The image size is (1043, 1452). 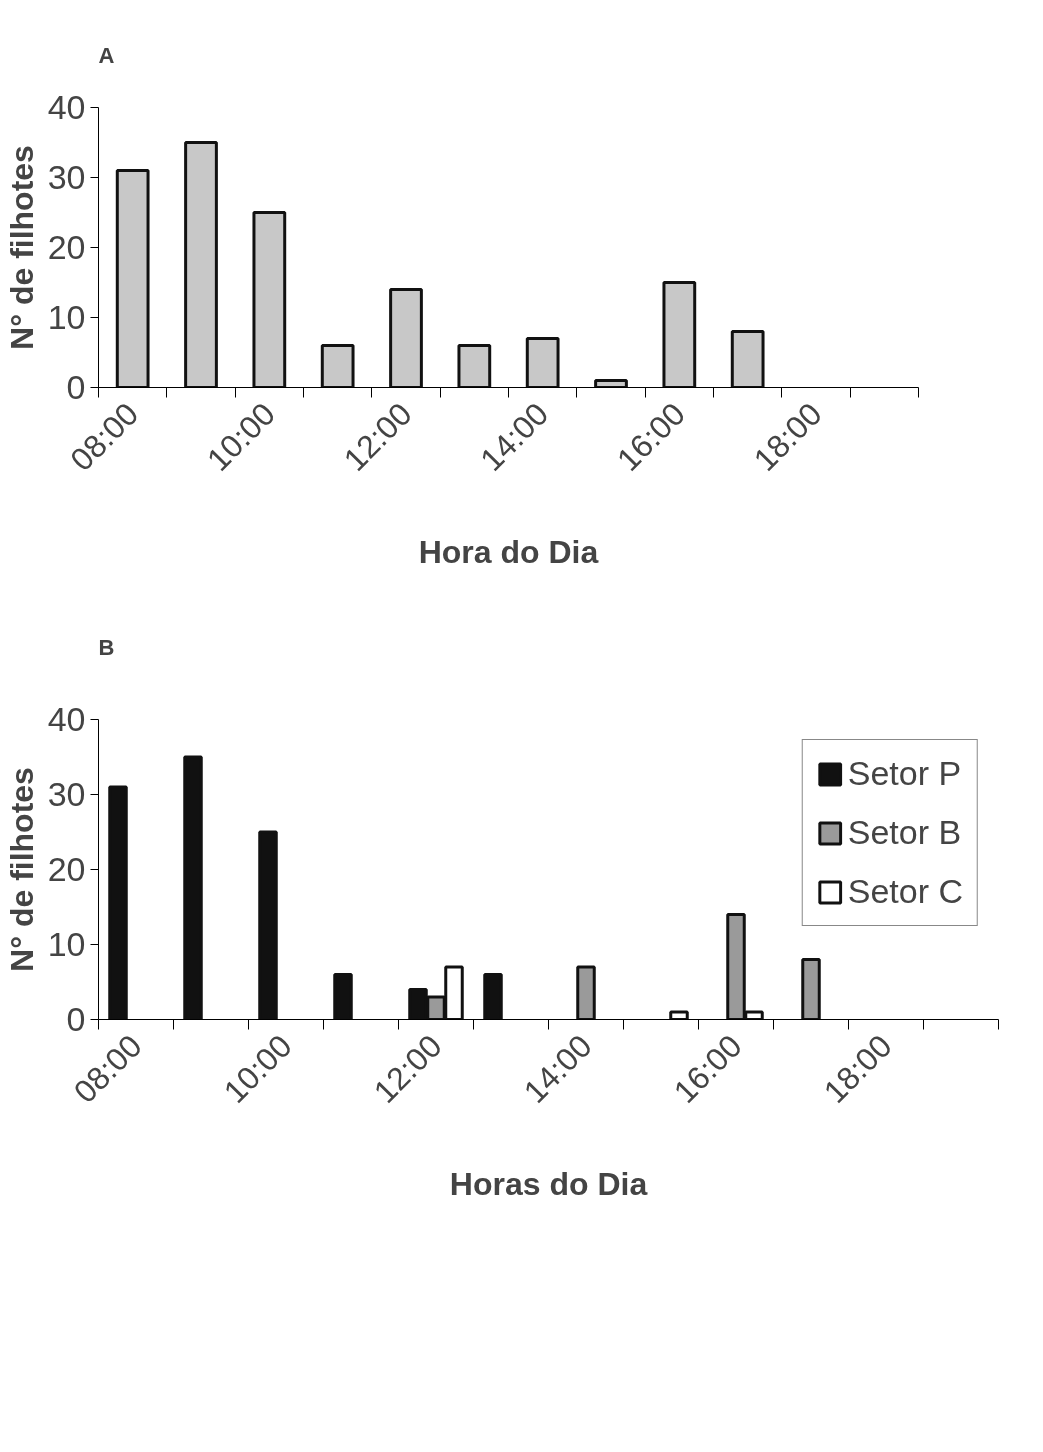 What do you see at coordinates (904, 832) in the screenshot?
I see `legend-label: Setor B` at bounding box center [904, 832].